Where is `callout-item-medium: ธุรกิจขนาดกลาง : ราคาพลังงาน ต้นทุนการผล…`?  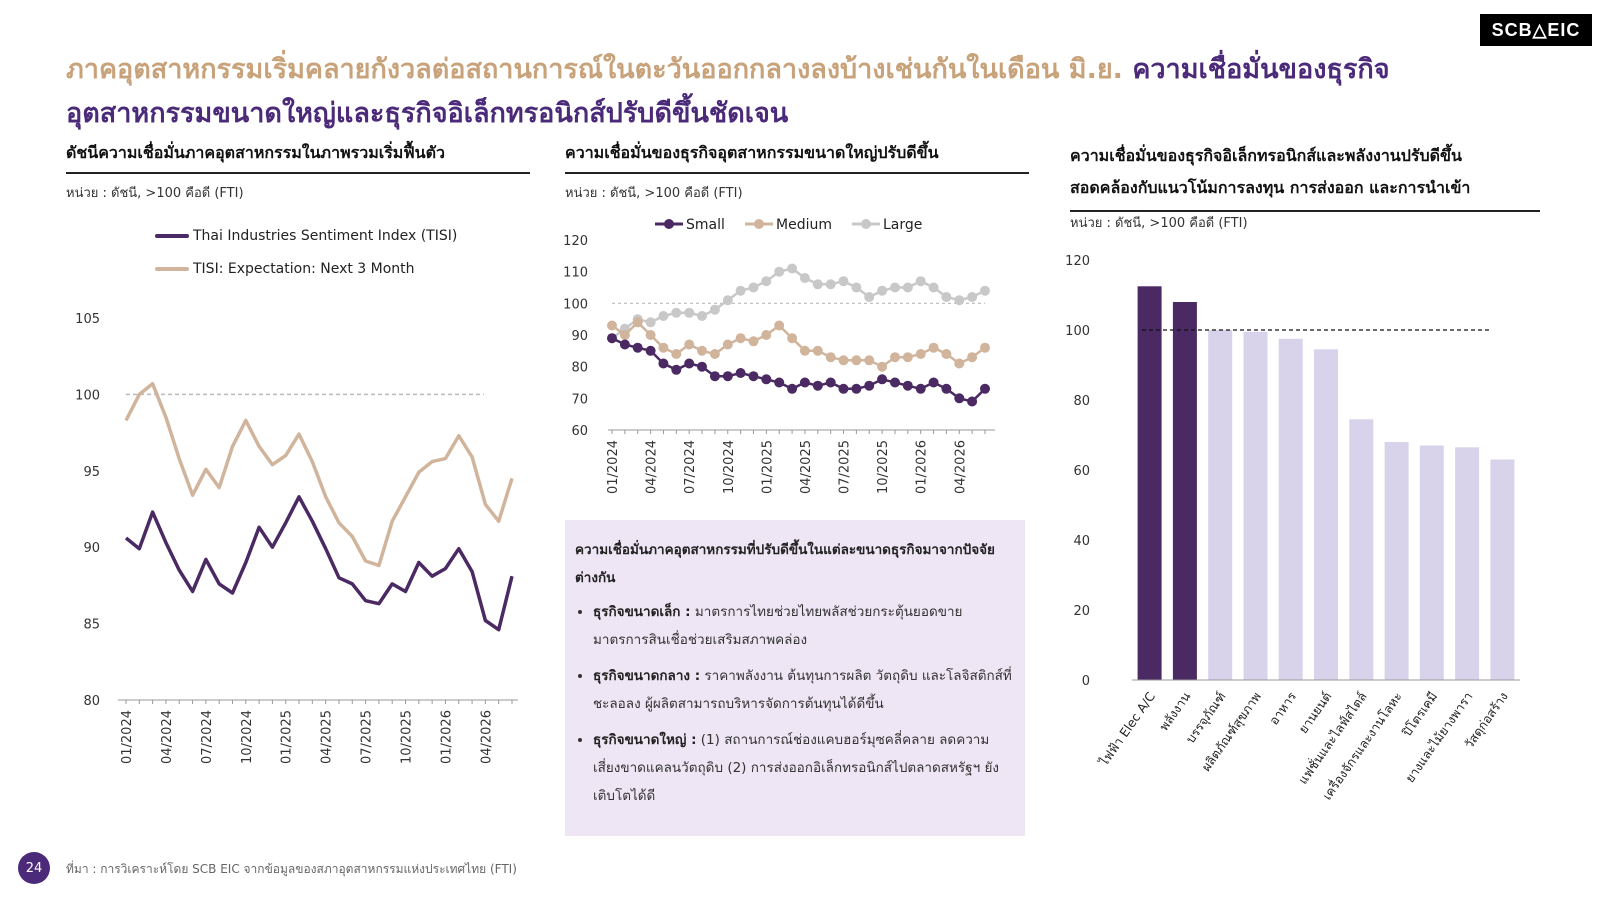
callout-item-medium: ธุรกิจขนาดกลาง : ราคาพลังงาน ต้นทุนการผล… is located at coordinates (804, 690).